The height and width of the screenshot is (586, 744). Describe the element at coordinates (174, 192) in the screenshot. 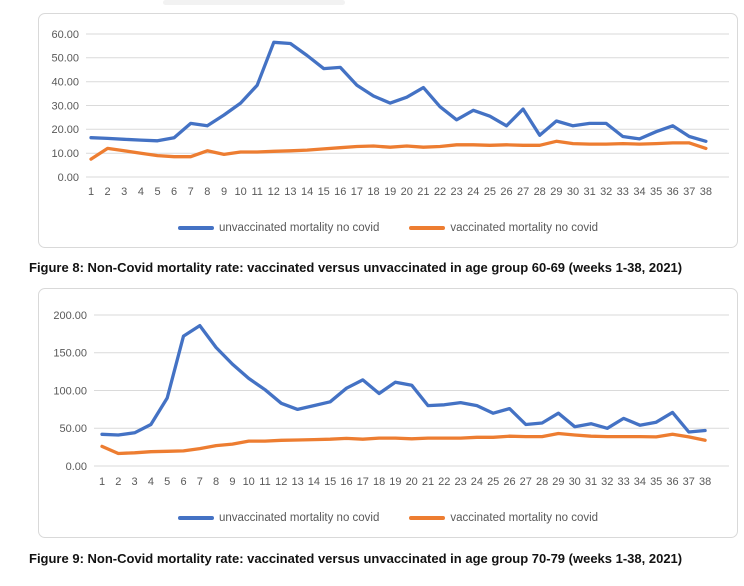

I see `x-tick-label: 6` at that location.